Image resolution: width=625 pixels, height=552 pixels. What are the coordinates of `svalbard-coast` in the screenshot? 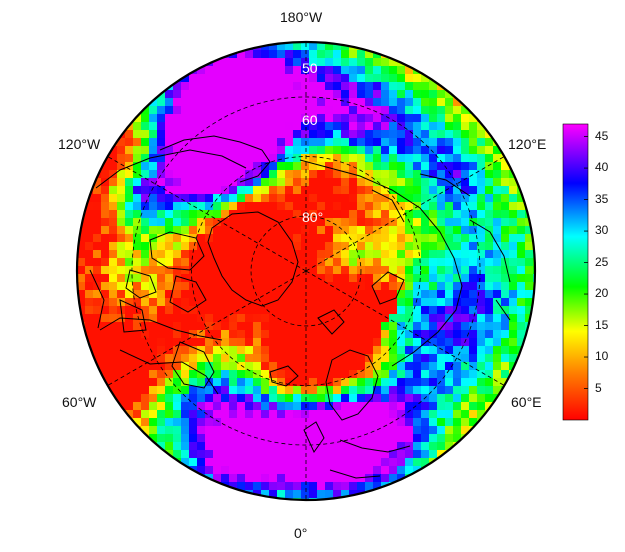 It's located at (361, 303).